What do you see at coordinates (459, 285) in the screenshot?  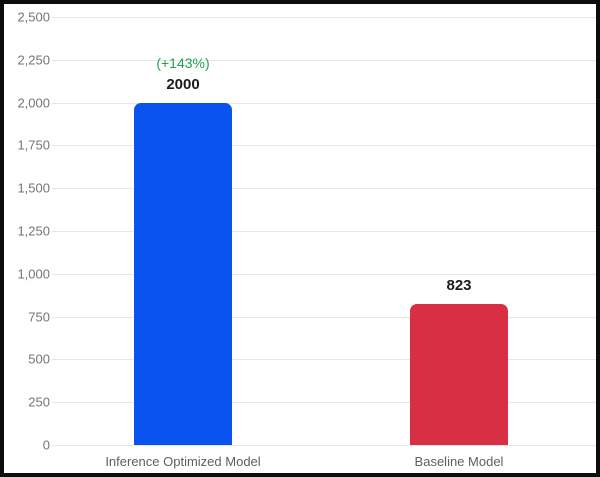 I see `bar-value-label: 823` at bounding box center [459, 285].